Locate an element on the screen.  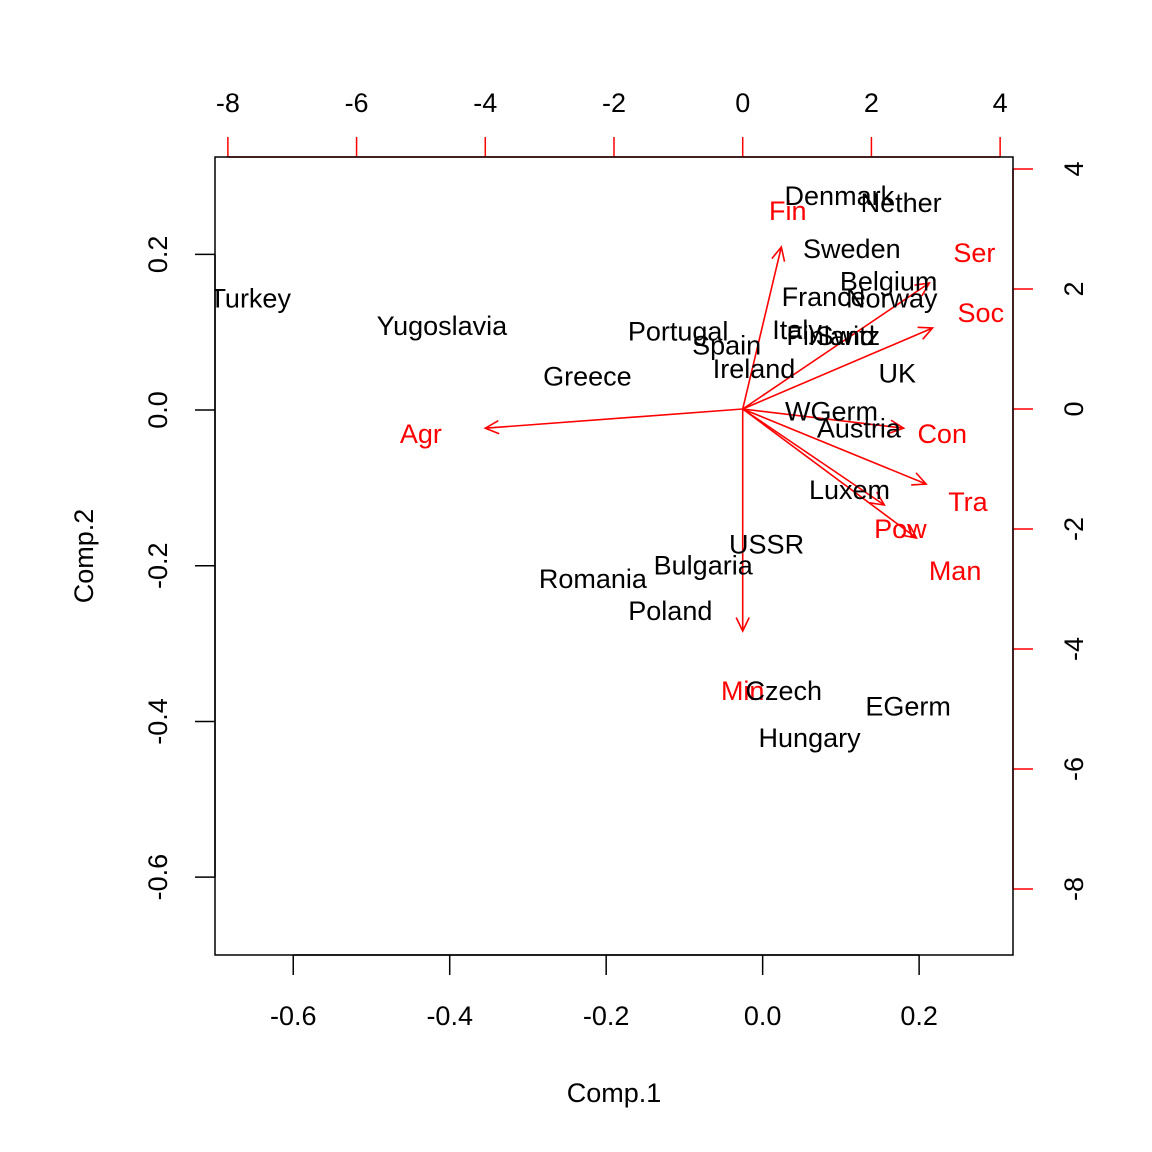
x-tick-label: 0.0 is located at coordinates (763, 1016).